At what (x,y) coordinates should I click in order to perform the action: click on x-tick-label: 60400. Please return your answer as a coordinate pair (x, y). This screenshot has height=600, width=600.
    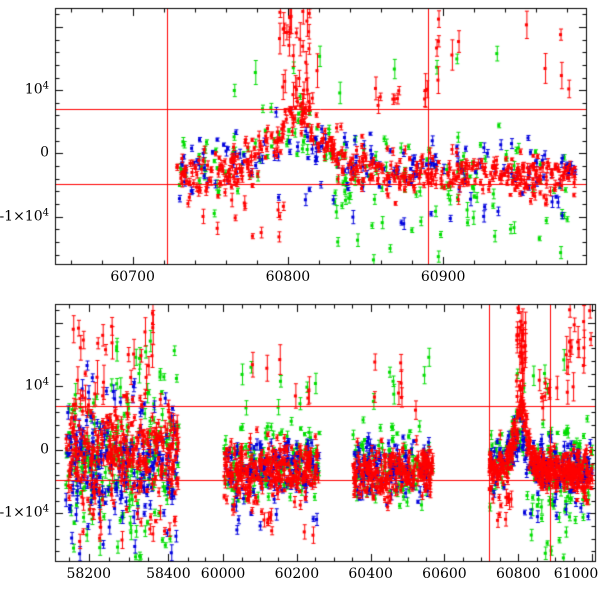
    Looking at the image, I should click on (370, 574).